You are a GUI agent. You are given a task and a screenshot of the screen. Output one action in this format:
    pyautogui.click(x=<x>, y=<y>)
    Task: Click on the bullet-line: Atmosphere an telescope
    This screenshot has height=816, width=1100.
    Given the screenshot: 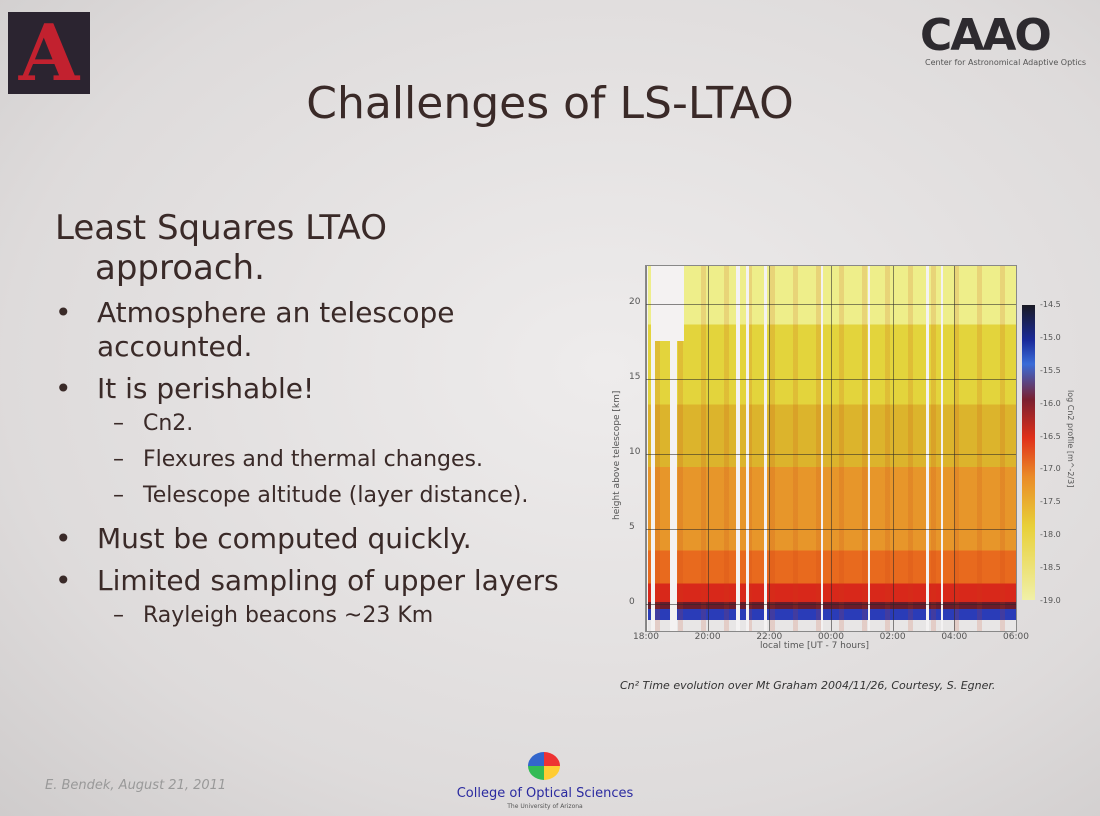 What is the action you would take?
    pyautogui.click(x=276, y=312)
    